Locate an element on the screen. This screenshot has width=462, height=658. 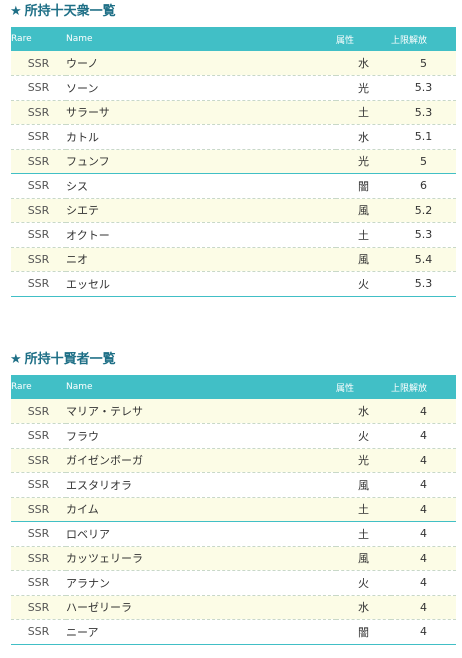
kenja-section-title: ★ 所持十賢者一覧 is located at coordinates (63, 360).